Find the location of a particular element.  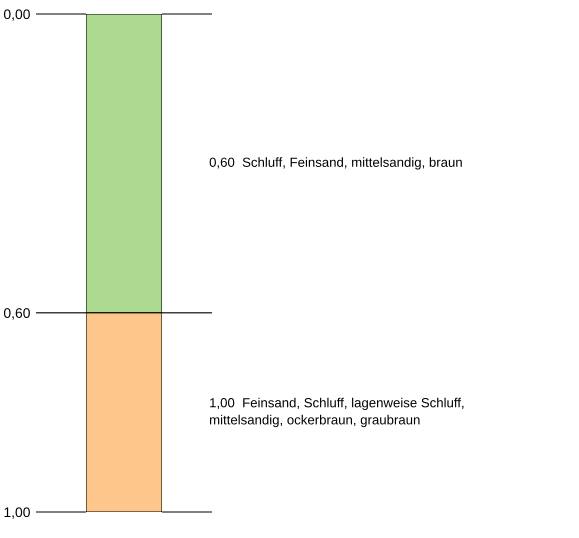

text: 0,60 Schluff, Feinsand, mittelsandig, braun is located at coordinates (336, 163).